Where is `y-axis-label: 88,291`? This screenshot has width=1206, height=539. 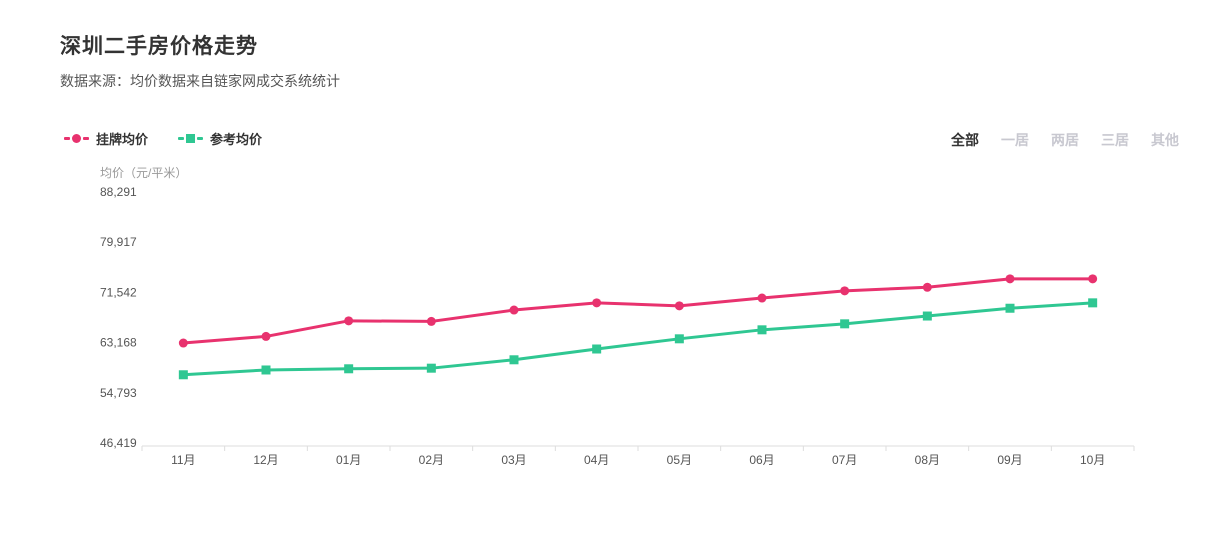
y-axis-label: 88,291 is located at coordinates (118, 192).